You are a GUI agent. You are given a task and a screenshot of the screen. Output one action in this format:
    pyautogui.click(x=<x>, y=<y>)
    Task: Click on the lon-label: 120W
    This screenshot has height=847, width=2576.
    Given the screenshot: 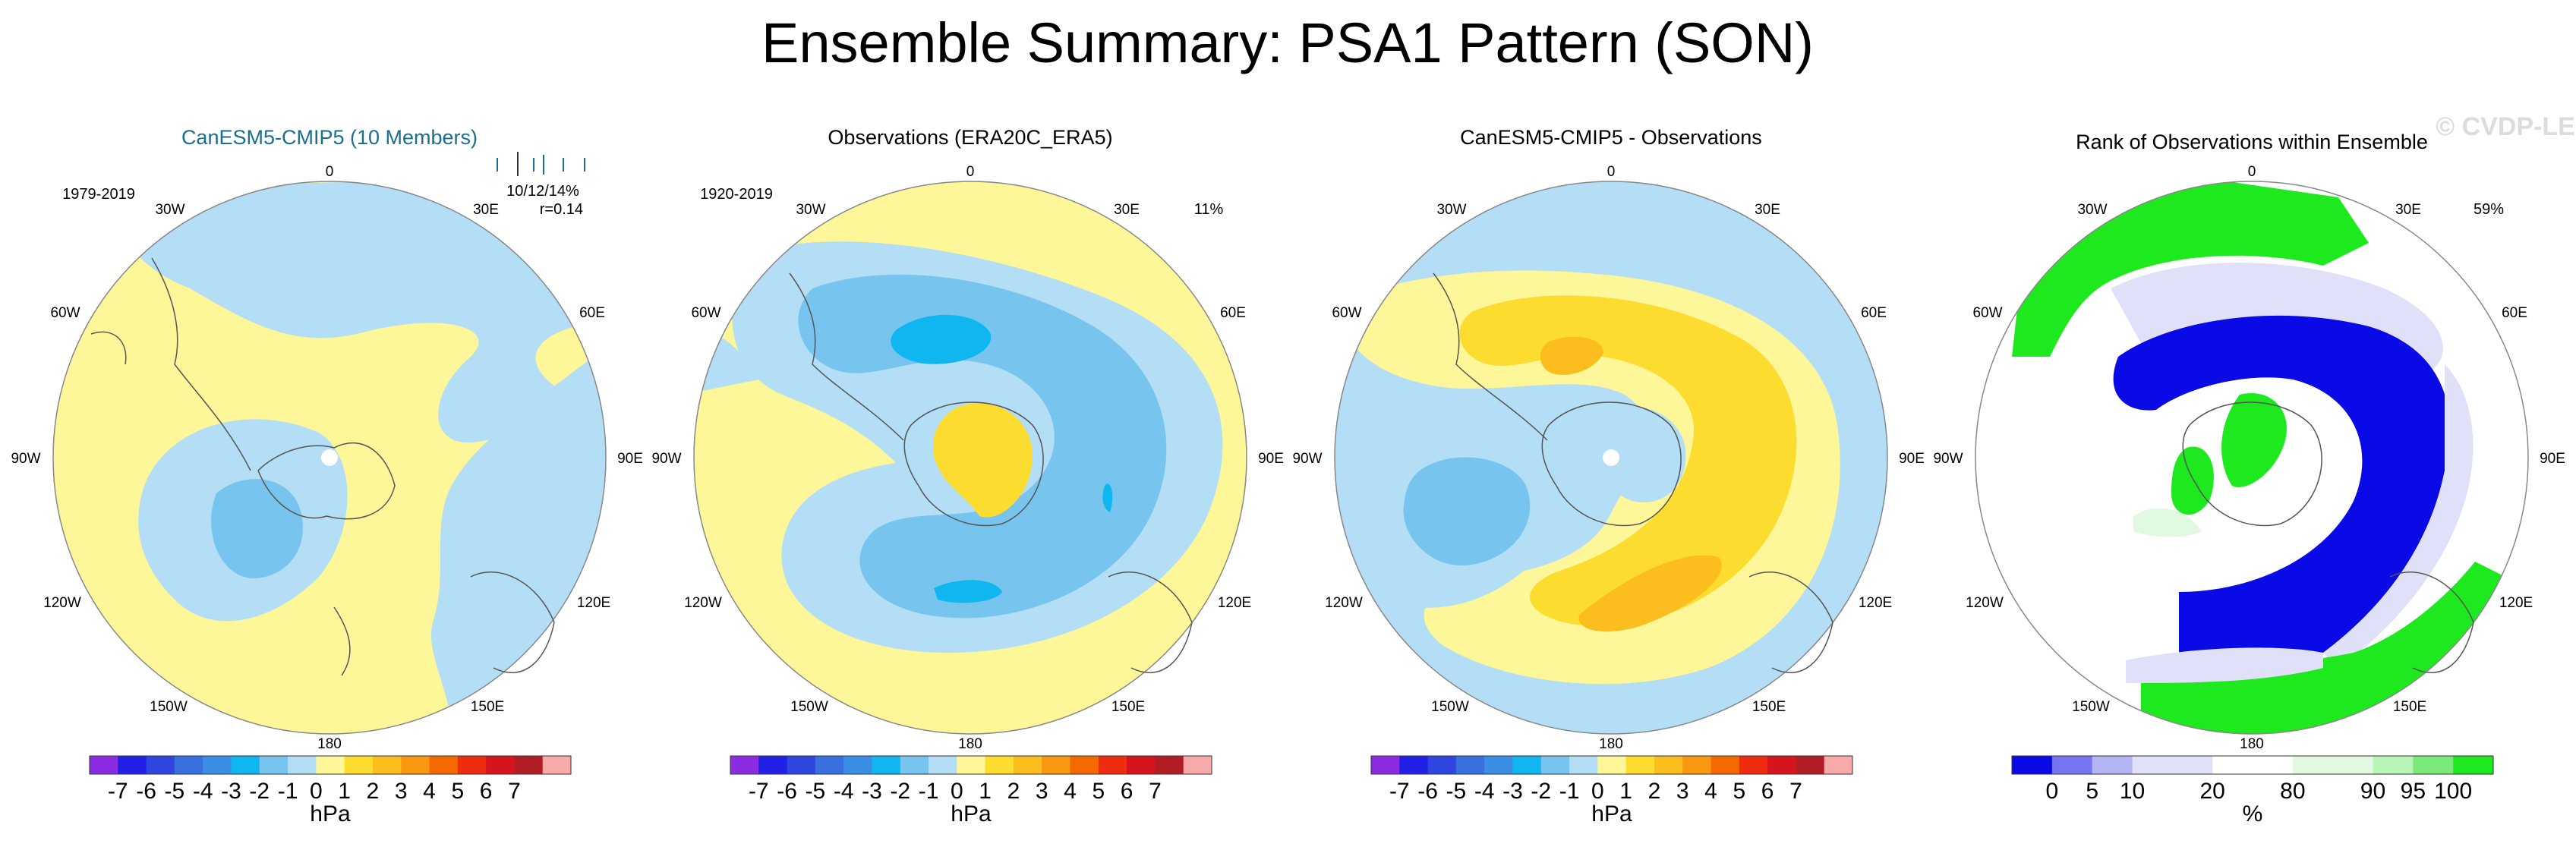 What is the action you would take?
    pyautogui.click(x=703, y=603)
    